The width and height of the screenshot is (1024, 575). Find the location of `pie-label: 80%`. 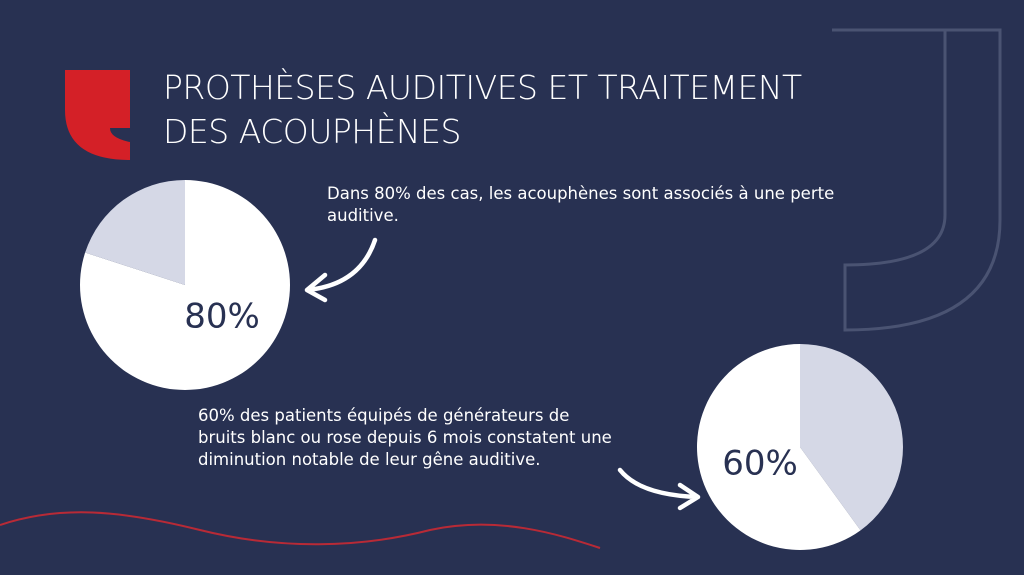

pie-label: 80% is located at coordinates (222, 317).